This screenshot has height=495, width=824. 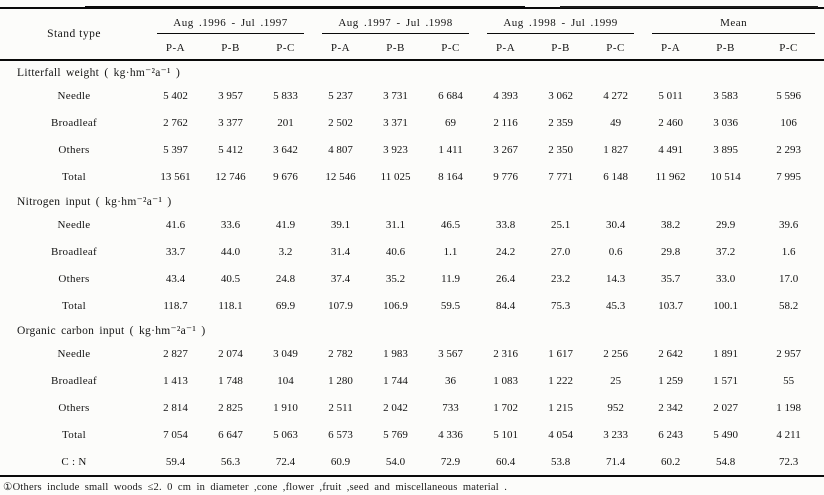 What do you see at coordinates (788, 95) in the screenshot?
I see `data-cell: 5 596` at bounding box center [788, 95].